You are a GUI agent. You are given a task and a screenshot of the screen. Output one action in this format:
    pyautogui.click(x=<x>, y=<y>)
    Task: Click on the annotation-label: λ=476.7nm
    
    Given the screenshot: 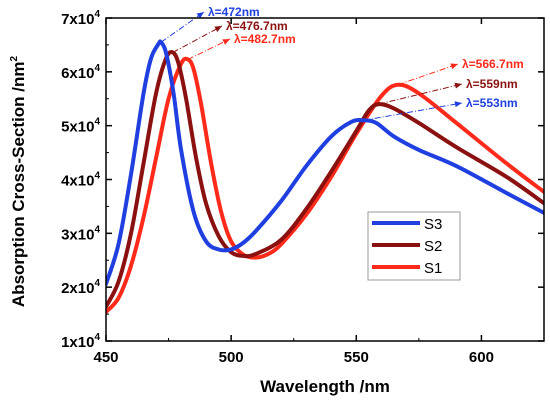 What is the action you would take?
    pyautogui.click(x=257, y=26)
    